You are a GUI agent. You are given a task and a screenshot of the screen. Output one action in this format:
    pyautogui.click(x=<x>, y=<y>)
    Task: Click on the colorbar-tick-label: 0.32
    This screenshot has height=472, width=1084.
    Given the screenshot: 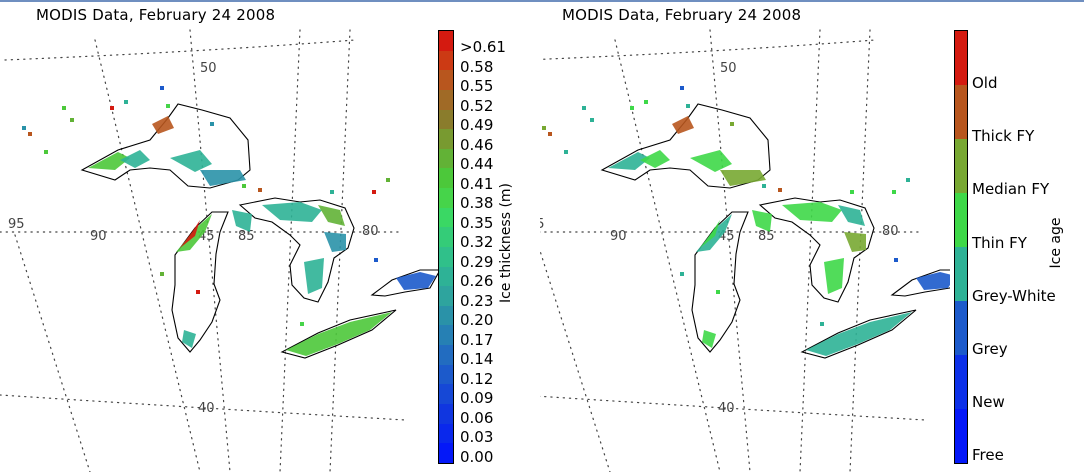 What is the action you would take?
    pyautogui.click(x=477, y=242)
    